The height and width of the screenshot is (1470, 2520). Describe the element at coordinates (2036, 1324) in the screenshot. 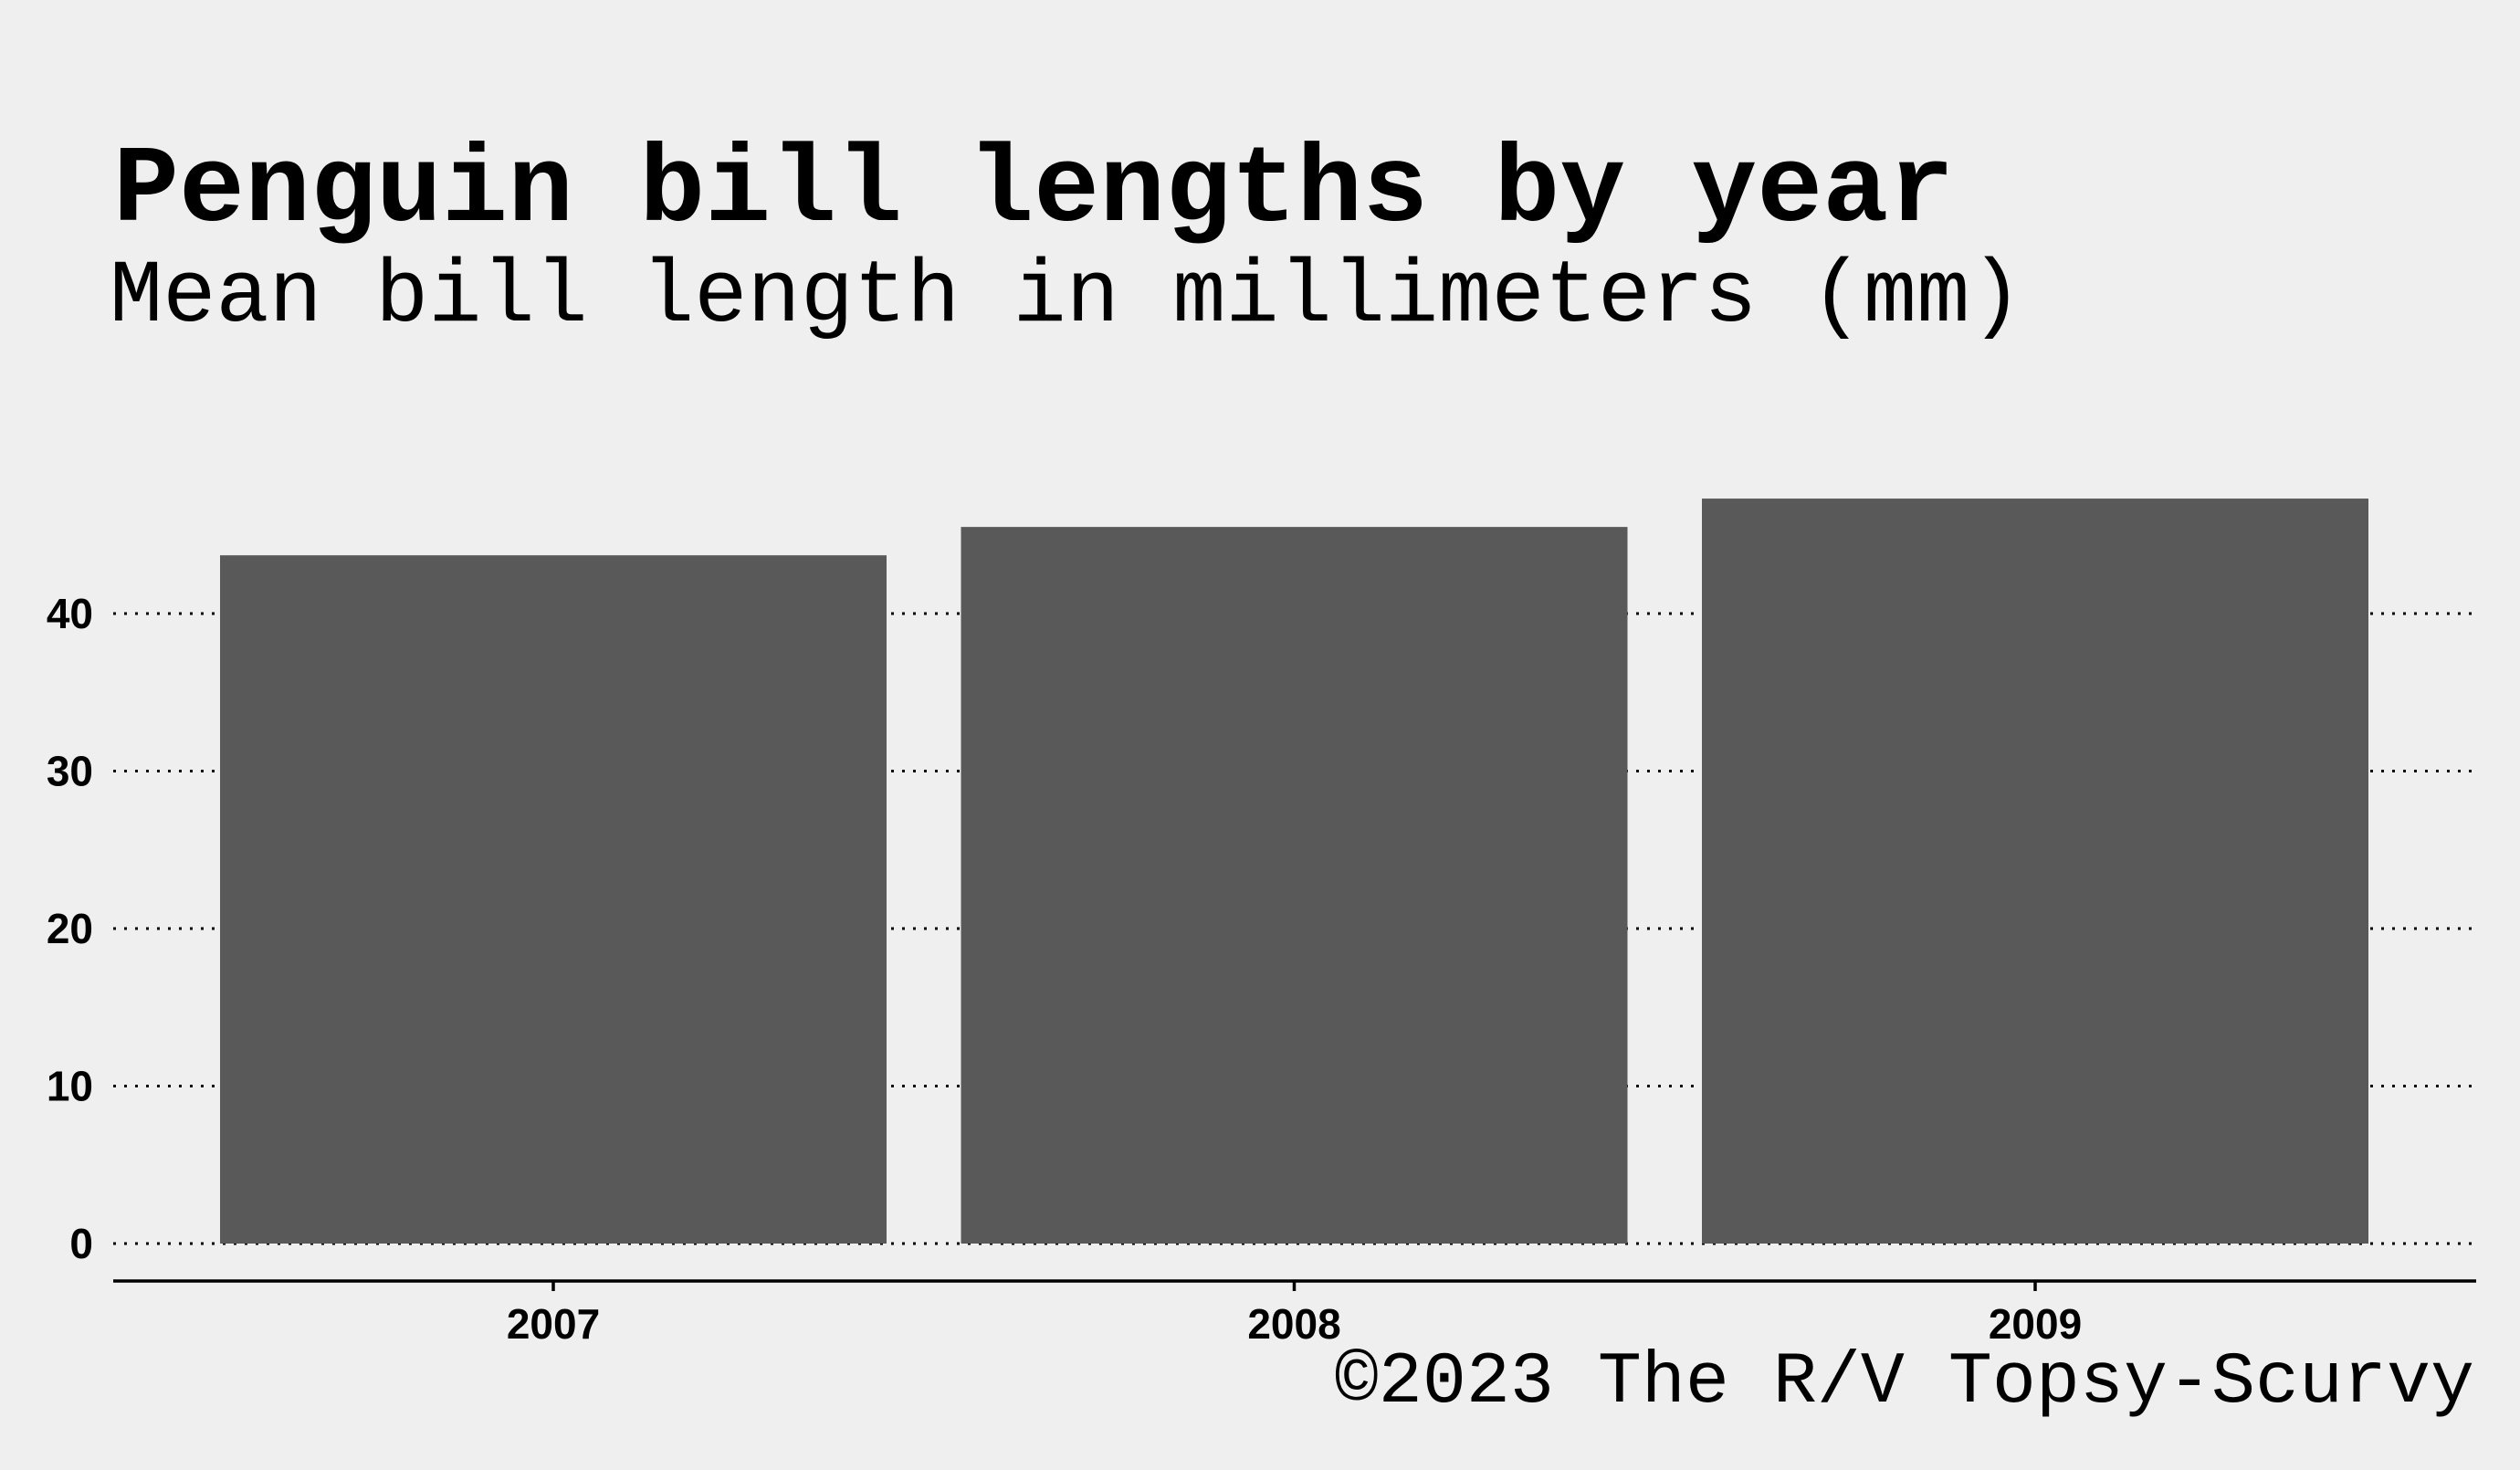

I see `x-tick-label: 2009` at that location.